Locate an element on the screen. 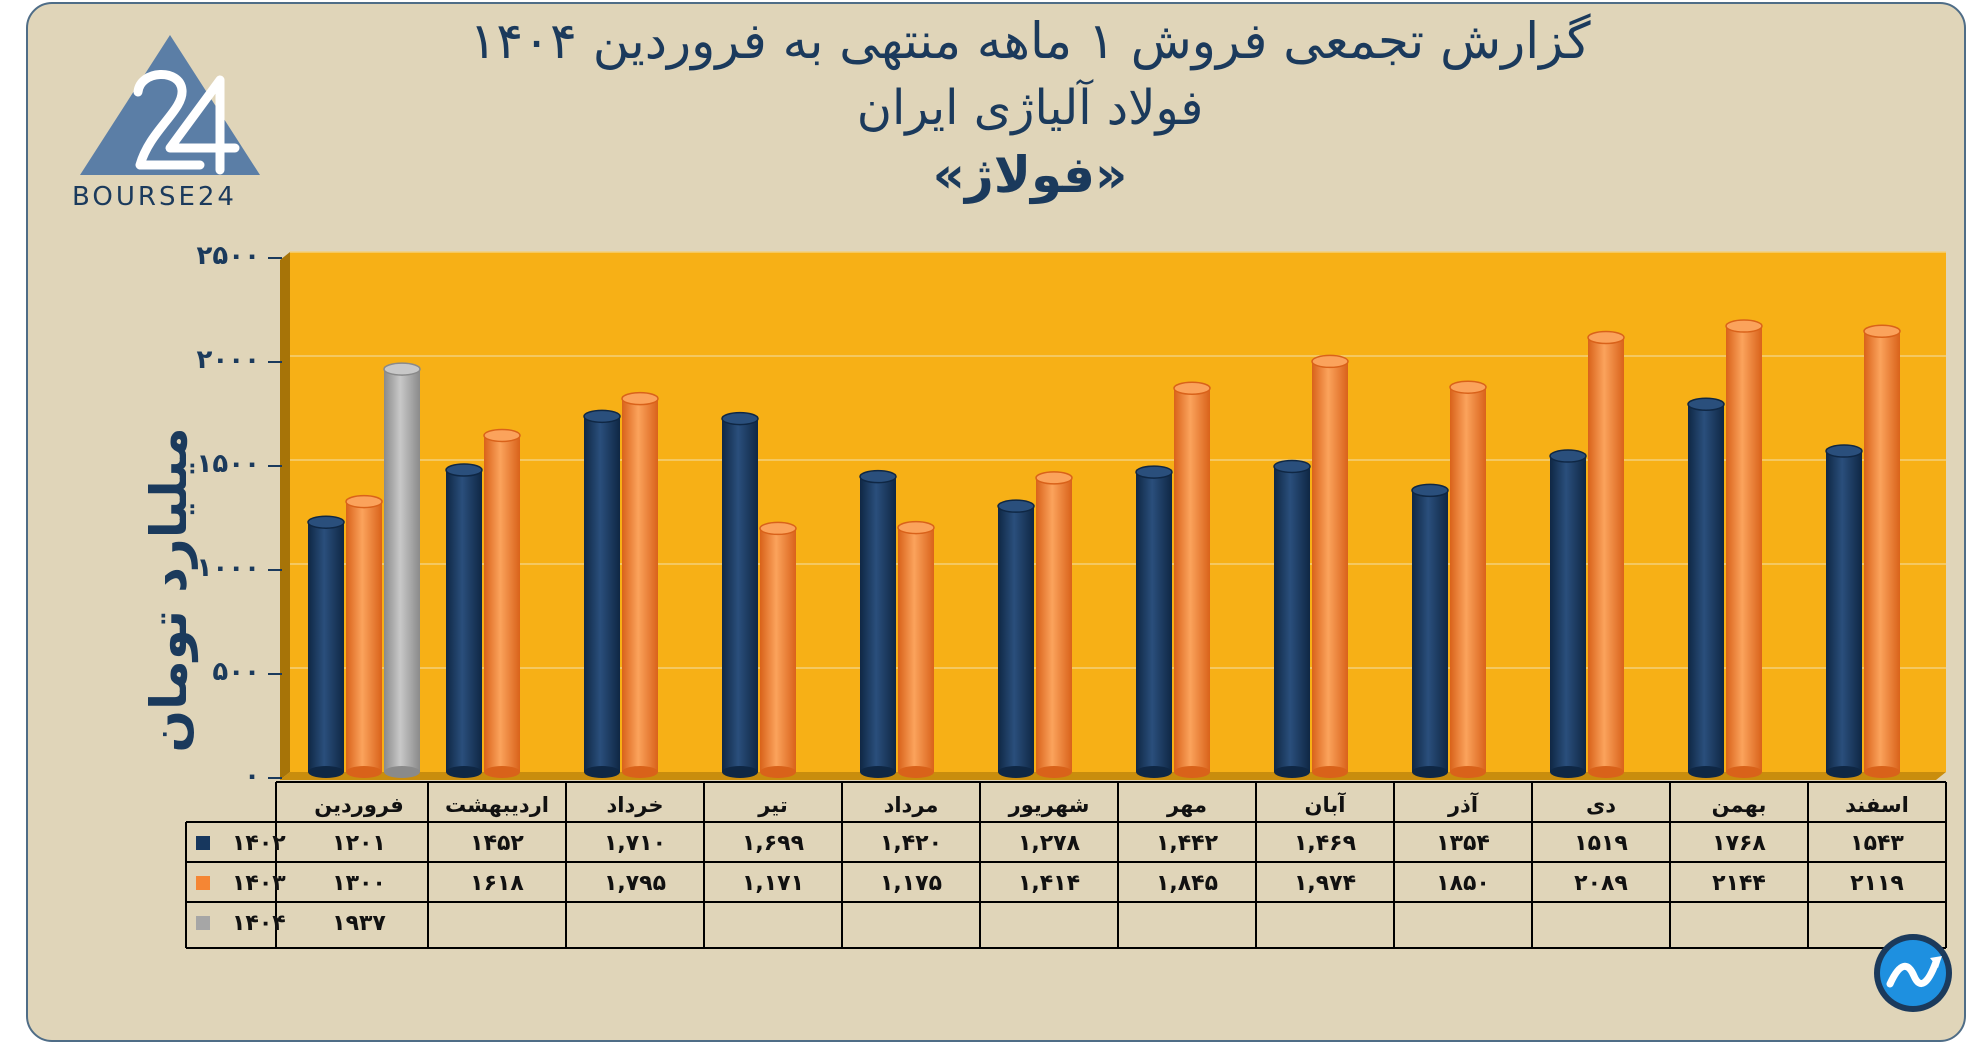 The width and height of the screenshot is (1986, 1047). category-label: مرداد is located at coordinates (911, 805).